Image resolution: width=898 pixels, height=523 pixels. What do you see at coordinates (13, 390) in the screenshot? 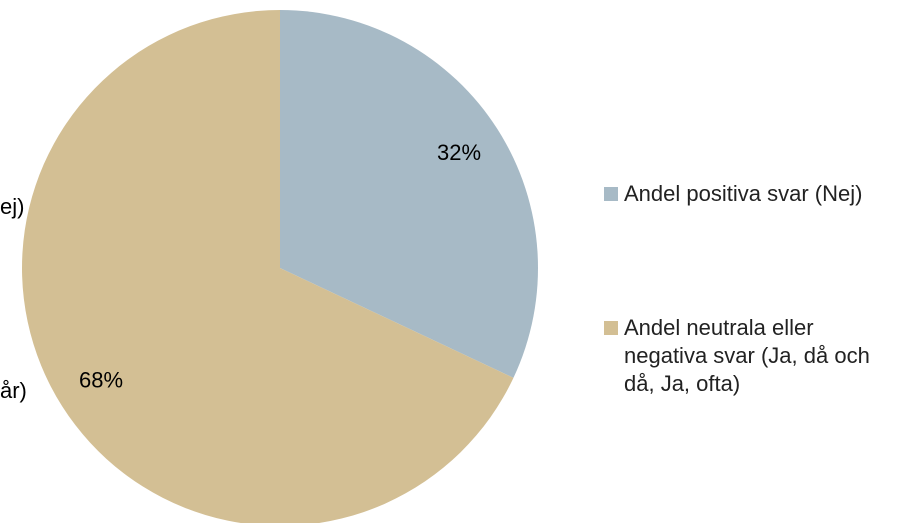
I see `annotation: år)` at bounding box center [13, 390].